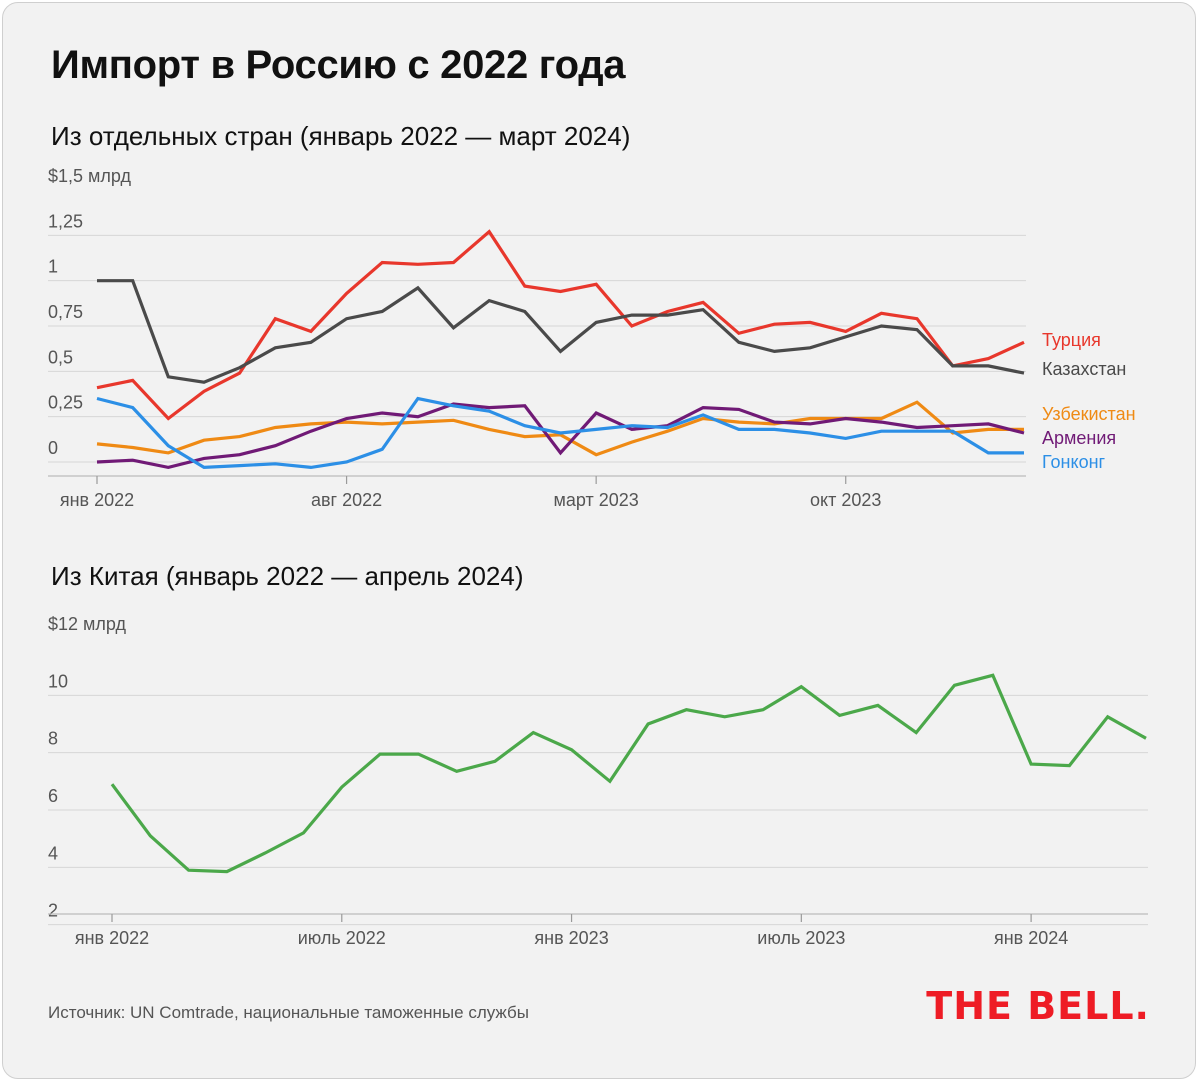 The height and width of the screenshot is (1083, 1200). What do you see at coordinates (342, 938) in the screenshot?
I see `x-tick-label: июль 2022` at bounding box center [342, 938].